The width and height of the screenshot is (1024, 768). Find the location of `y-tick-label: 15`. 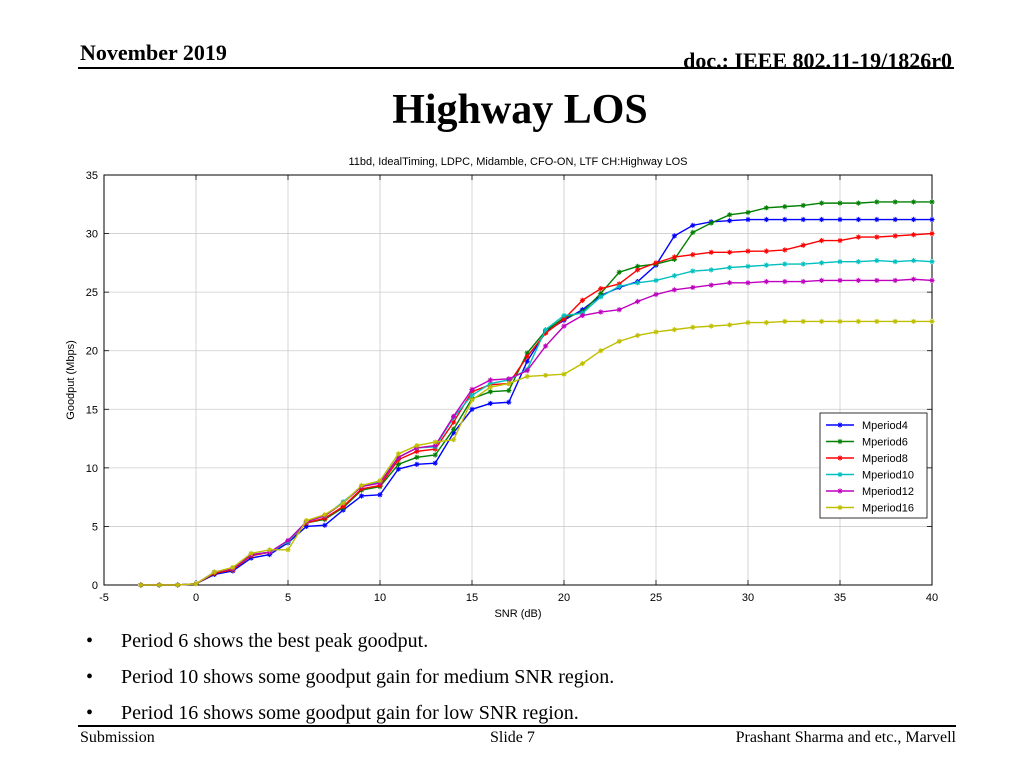

y-tick-label: 15 is located at coordinates (92, 410).